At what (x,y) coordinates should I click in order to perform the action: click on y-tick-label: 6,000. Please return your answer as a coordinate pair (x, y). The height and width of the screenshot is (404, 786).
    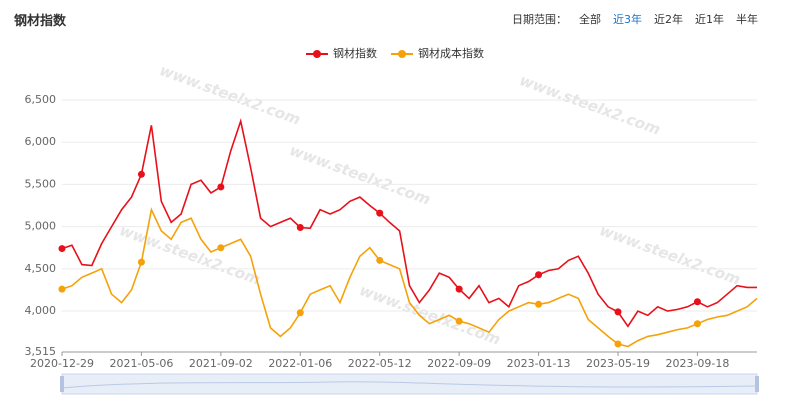
    Looking at the image, I should click on (41, 141).